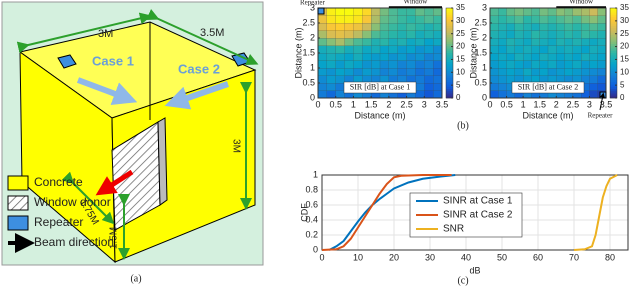  I want to click on x-tick-label: 2.5, so click(573, 104).